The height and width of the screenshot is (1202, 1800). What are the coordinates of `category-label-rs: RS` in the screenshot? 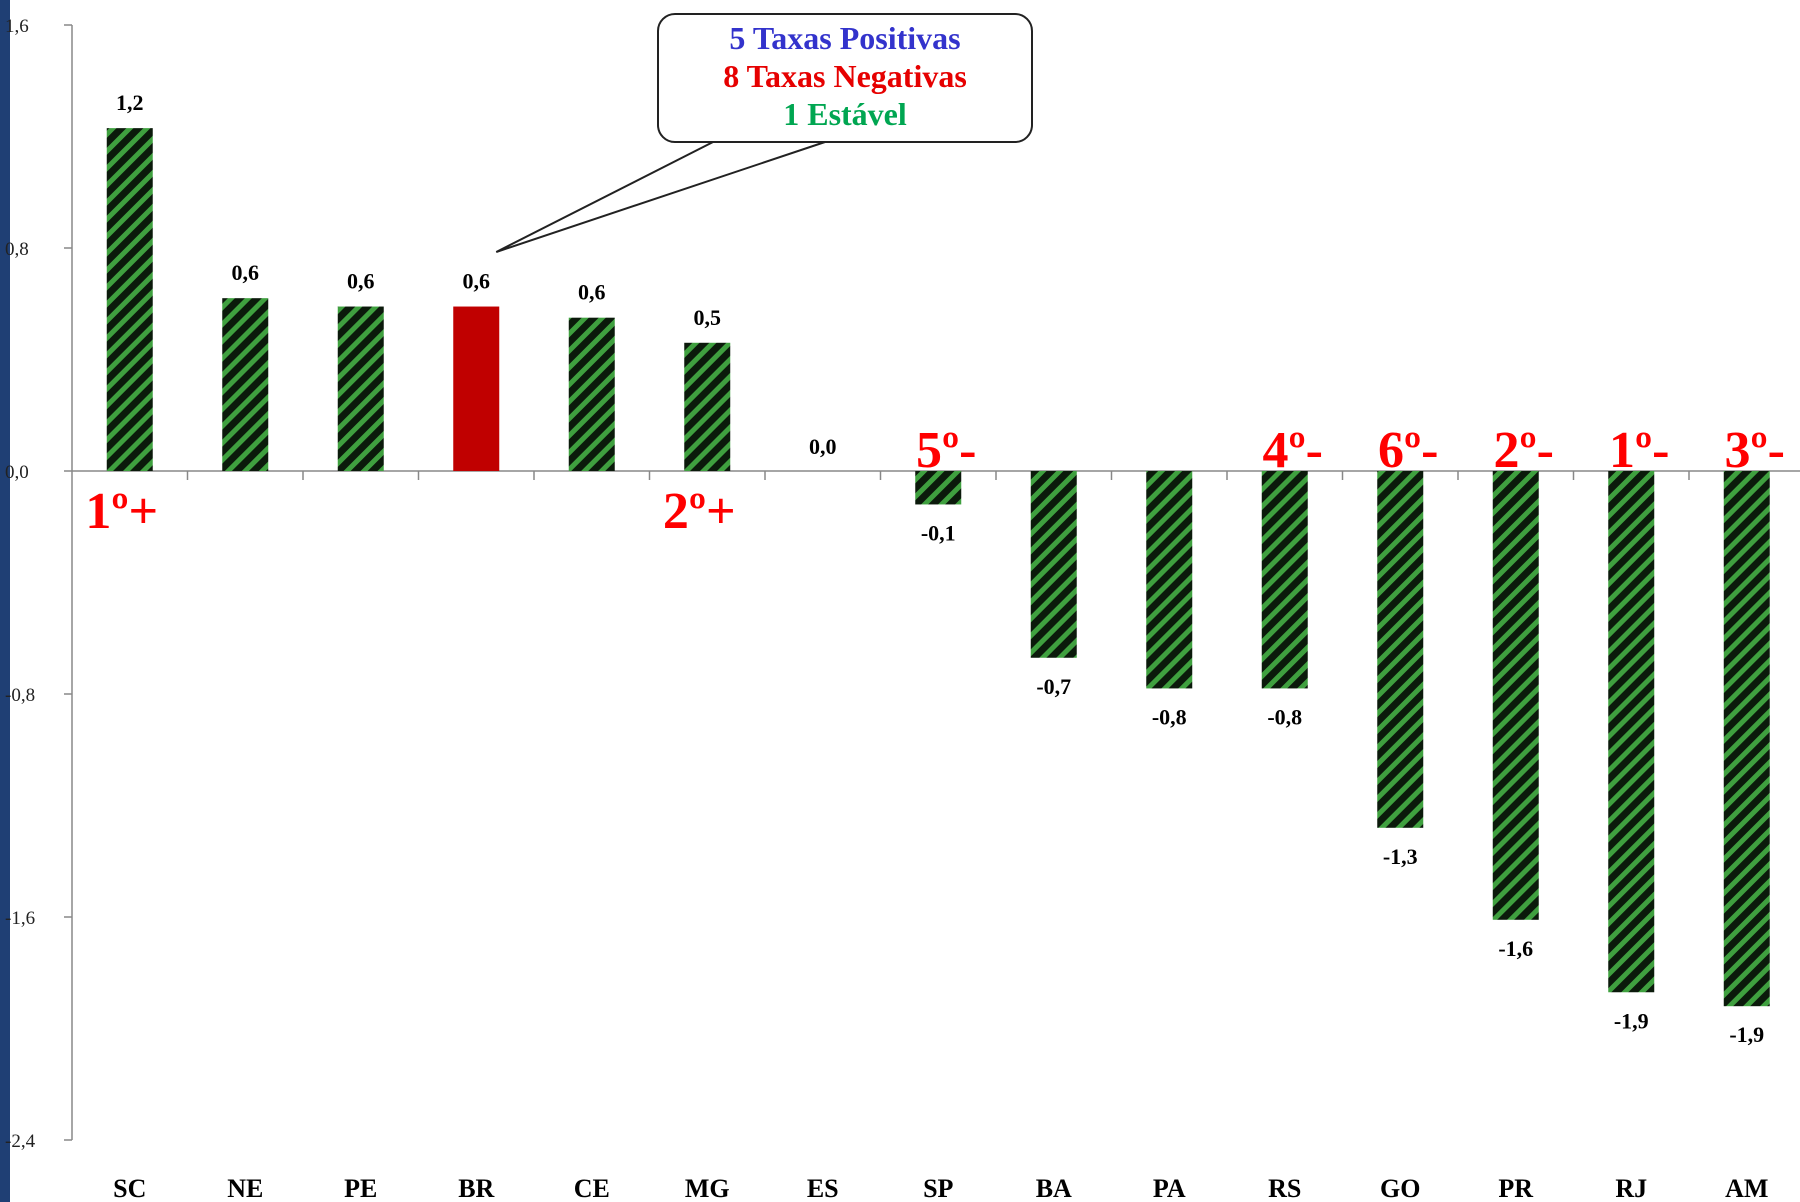 It's located at (1284, 1188).